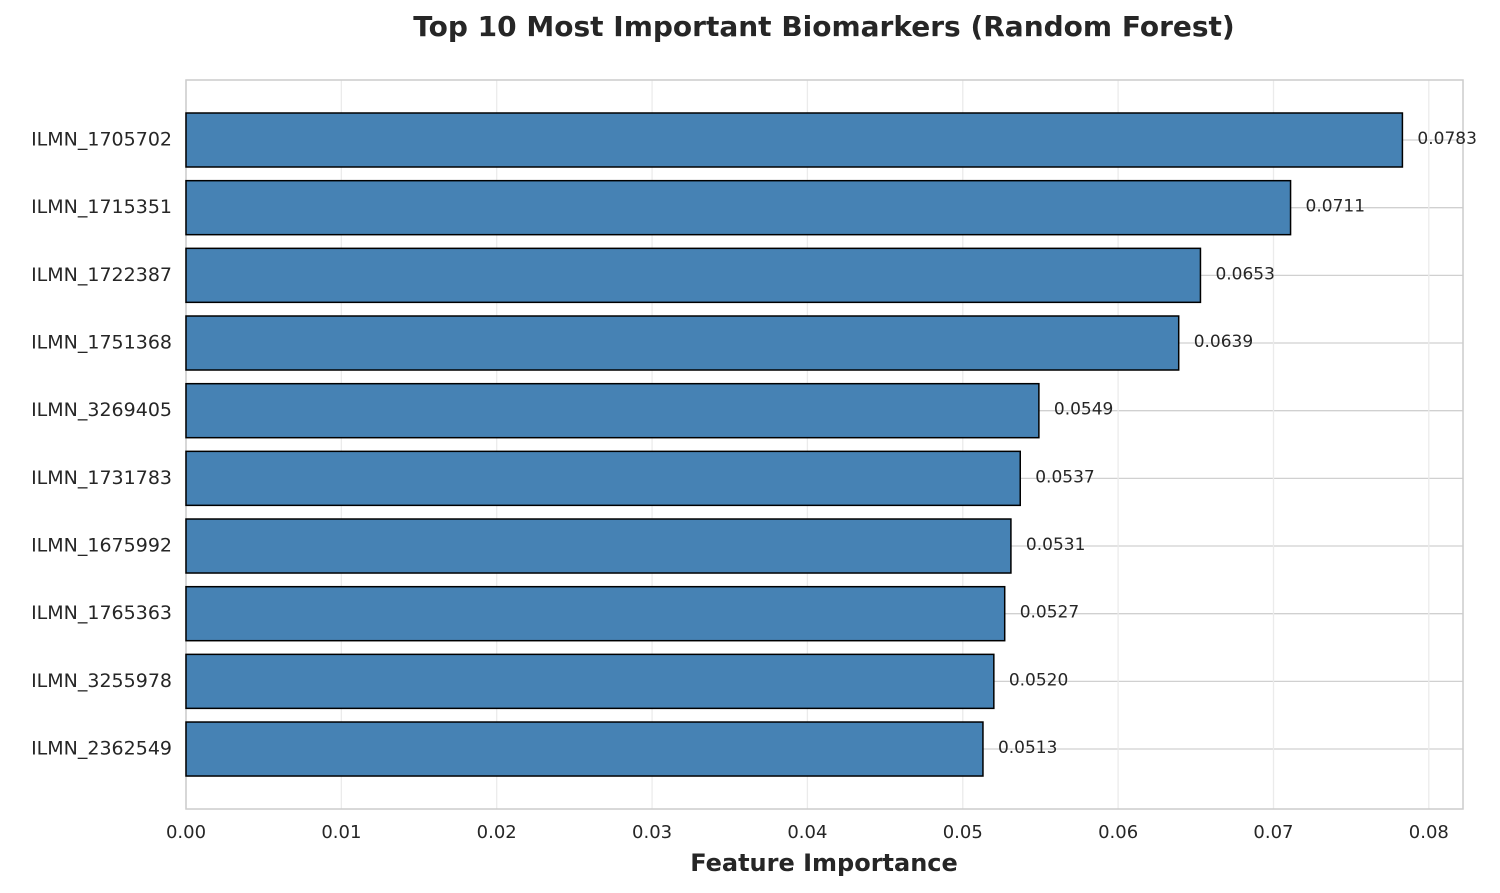 Image resolution: width=1500 pixels, height=893 pixels. I want to click on y-tick-label: ILMN_1715351, so click(101, 207).